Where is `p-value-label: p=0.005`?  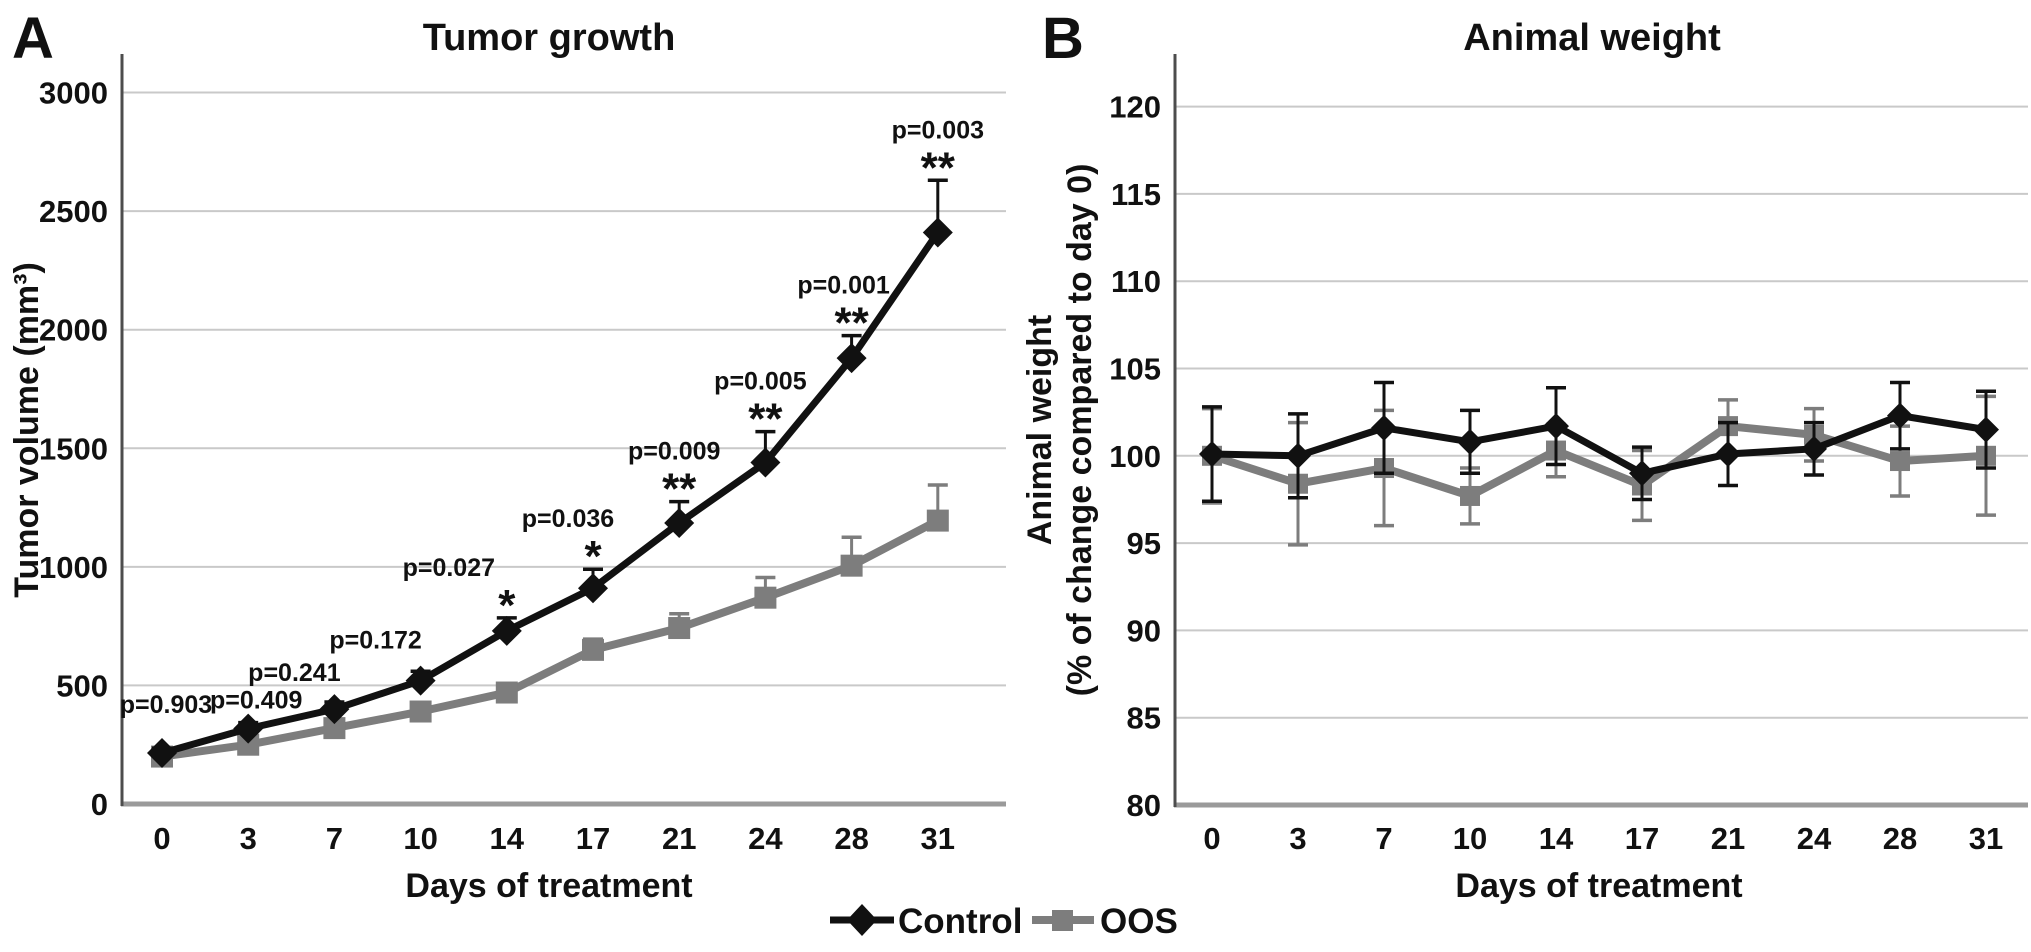 p-value-label: p=0.005 is located at coordinates (760, 382).